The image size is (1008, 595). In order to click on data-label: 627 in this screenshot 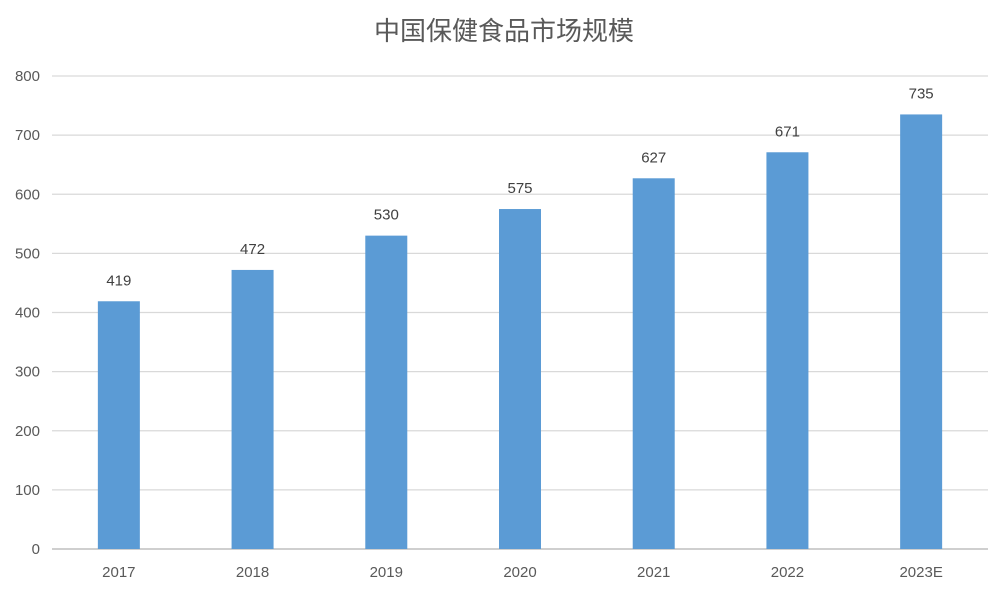, I will do `click(653, 157)`.